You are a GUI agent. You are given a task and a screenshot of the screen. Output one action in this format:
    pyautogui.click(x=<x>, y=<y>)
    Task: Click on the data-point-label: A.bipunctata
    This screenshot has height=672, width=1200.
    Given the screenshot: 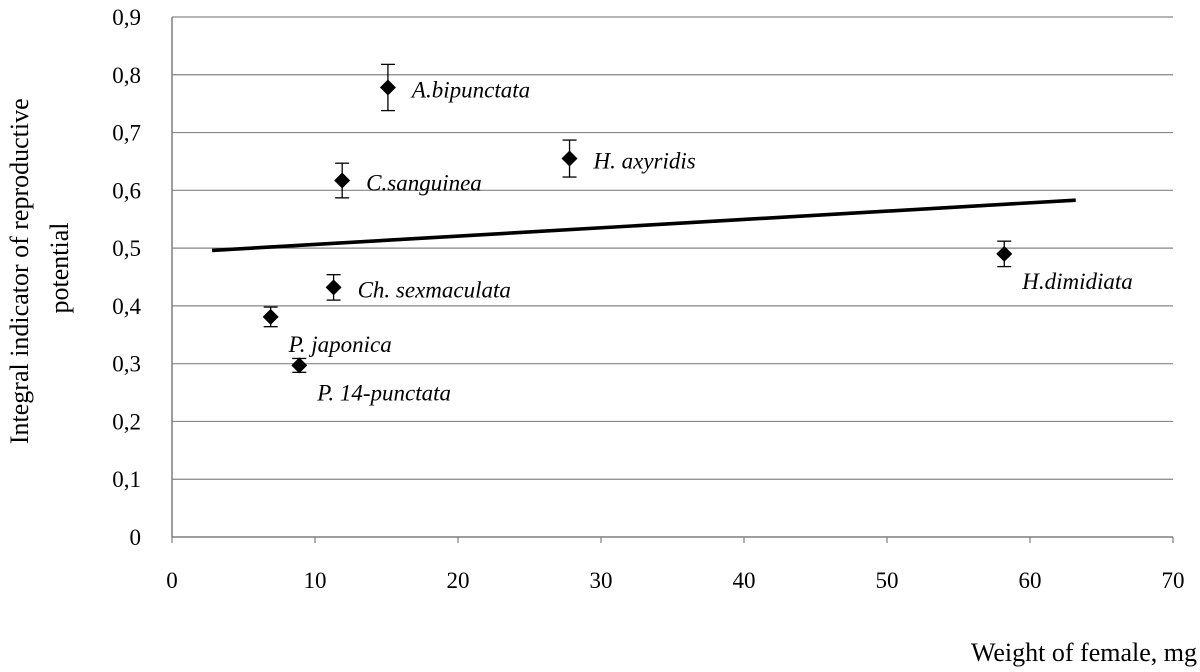 What is the action you would take?
    pyautogui.click(x=470, y=89)
    